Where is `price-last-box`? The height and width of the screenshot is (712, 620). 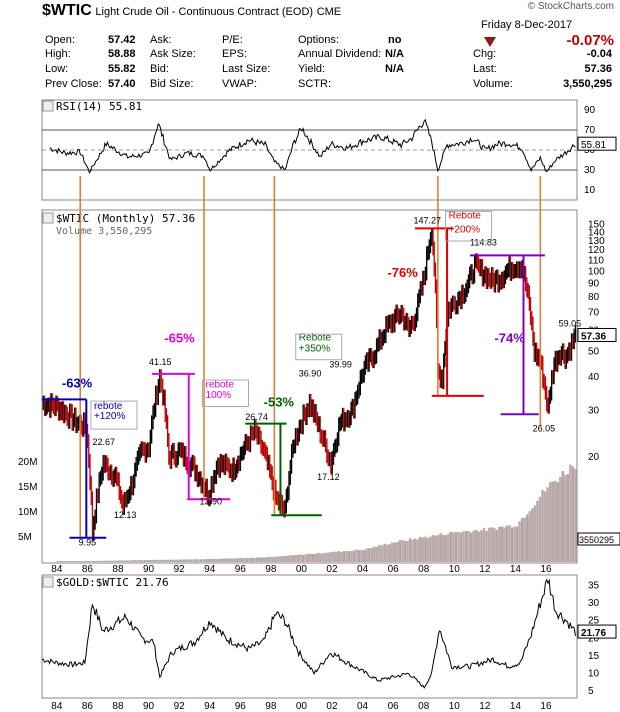
price-last-box is located at coordinates (597, 334).